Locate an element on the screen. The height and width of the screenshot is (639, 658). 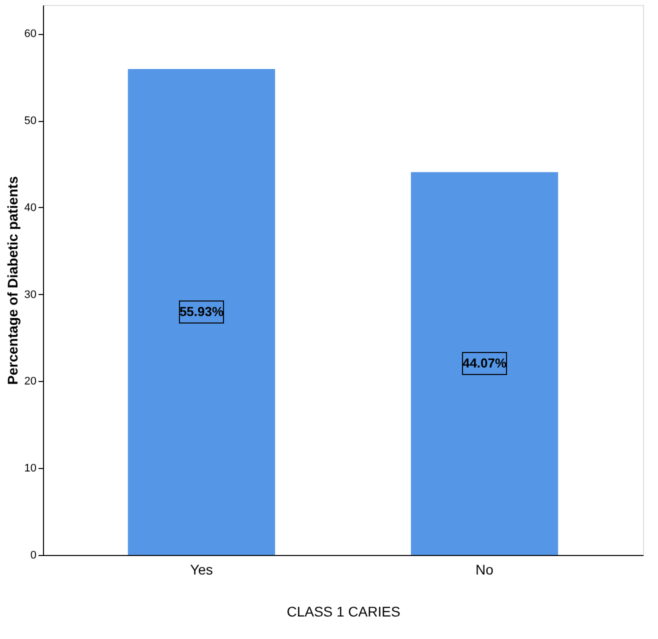
x-tick-label: No is located at coordinates (485, 570).